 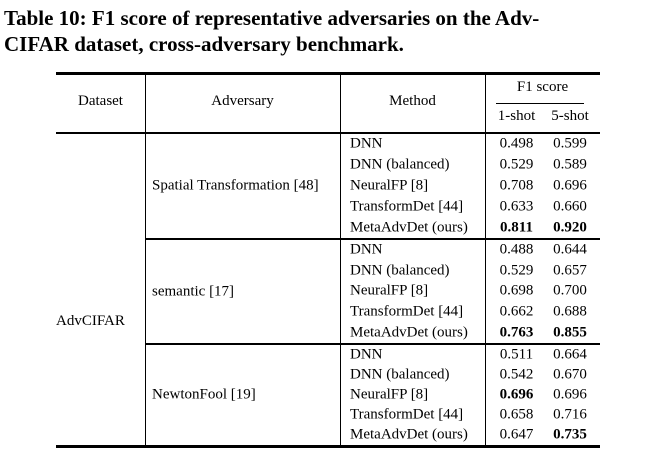 I want to click on table-row: DNN 0.511 0.664, so click(x=328, y=355).